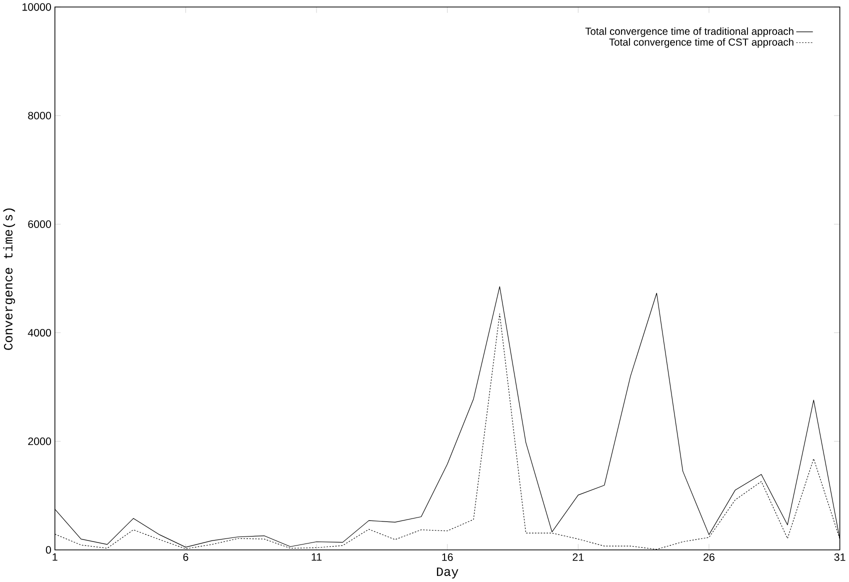 The width and height of the screenshot is (849, 582). Describe the element at coordinates (40, 442) in the screenshot. I see `y-tick-label: 2000` at that location.